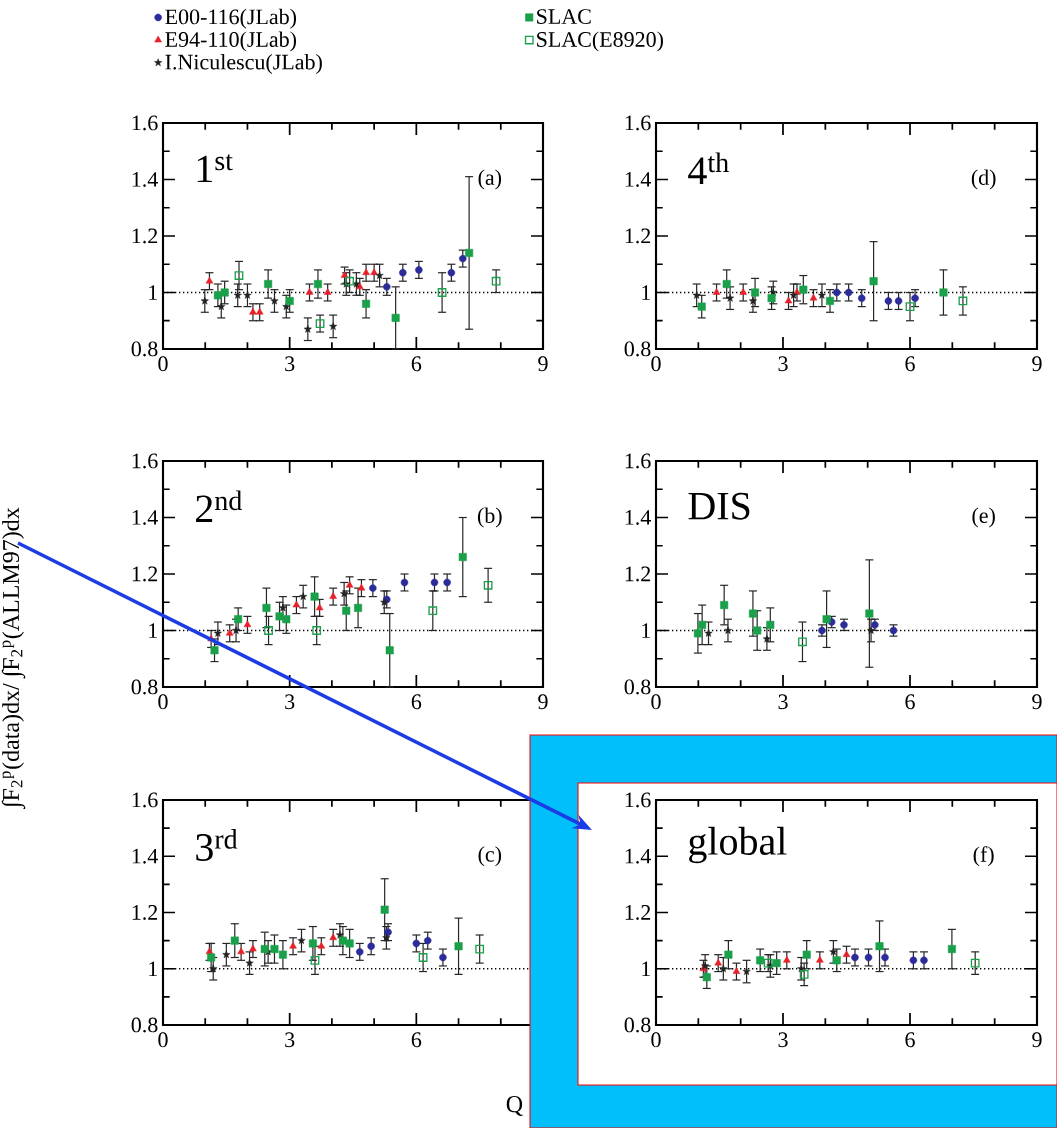 Image resolution: width=1057 pixels, height=1128 pixels. Describe the element at coordinates (738, 845) in the screenshot. I see `annotation: global` at that location.